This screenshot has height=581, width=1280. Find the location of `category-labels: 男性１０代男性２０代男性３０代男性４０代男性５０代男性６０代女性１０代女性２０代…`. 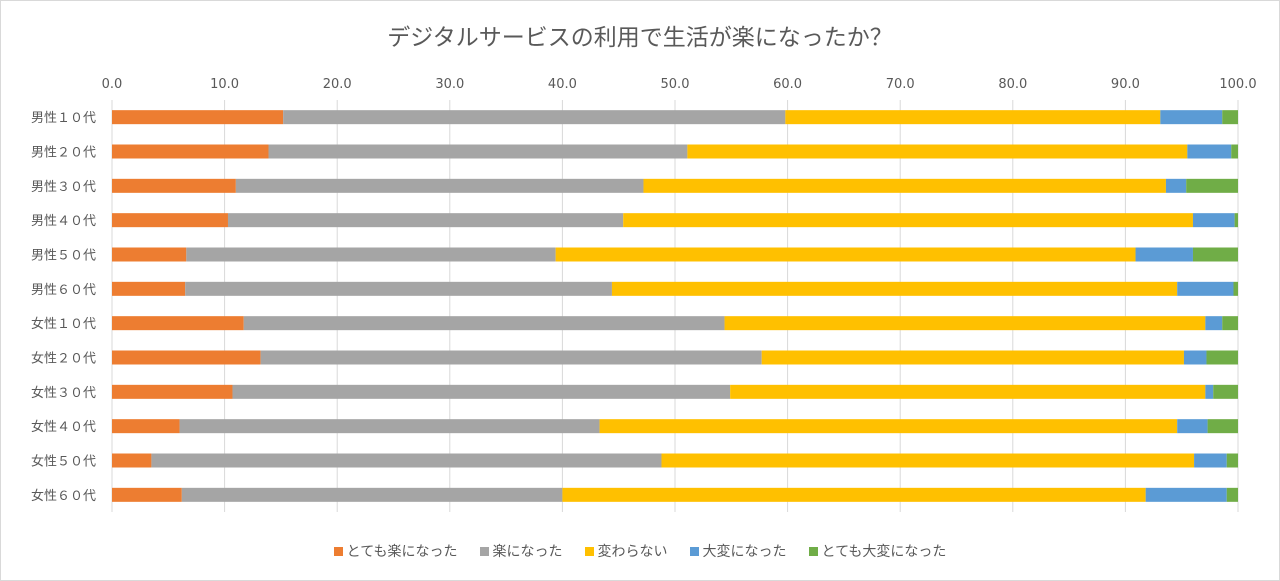

category-labels: 男性１０代男性２０代男性３０代男性４０代男性５０代男性６０代女性１０代女性２０代… is located at coordinates (63, 307).